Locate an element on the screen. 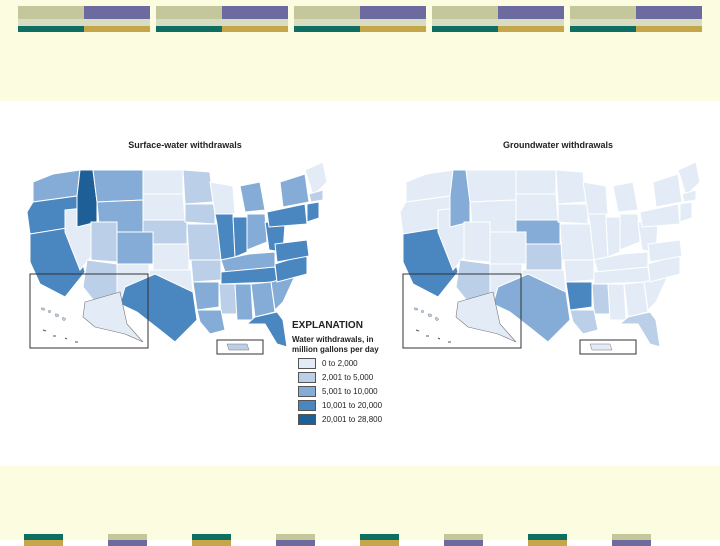 The height and width of the screenshot is (546, 720). legend-subtitle-line1: Water withdrawals, in is located at coordinates (333, 339).